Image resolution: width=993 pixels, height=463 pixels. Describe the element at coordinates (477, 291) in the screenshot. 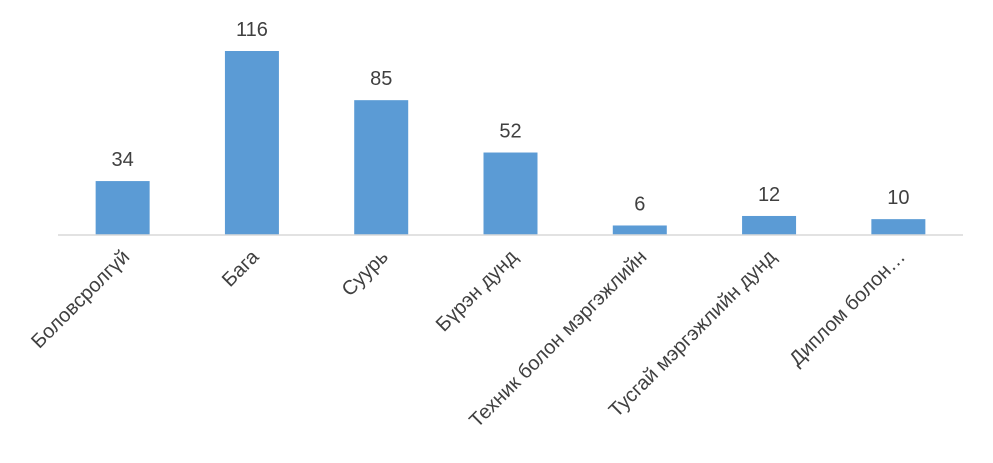

I see `category-label-3: Бүрэн дунд` at that location.